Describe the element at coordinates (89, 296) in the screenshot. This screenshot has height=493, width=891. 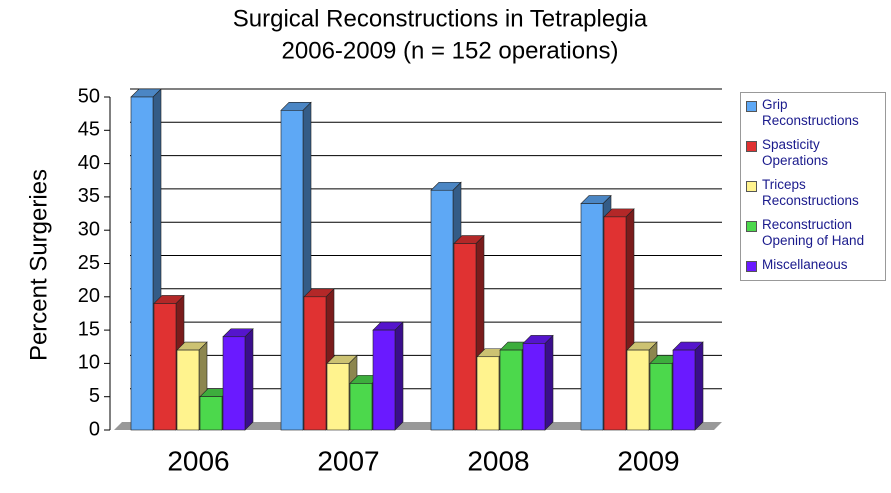
I see `y-tick-label: 20` at that location.